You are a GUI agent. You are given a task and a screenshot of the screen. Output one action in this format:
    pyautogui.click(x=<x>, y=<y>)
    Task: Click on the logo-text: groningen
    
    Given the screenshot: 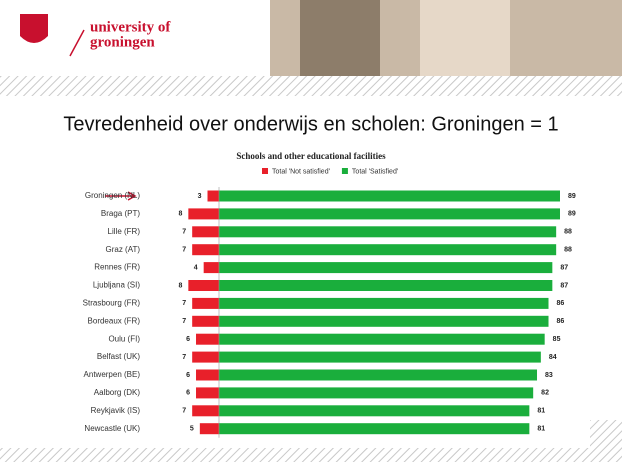 What is the action you would take?
    pyautogui.click(x=122, y=42)
    